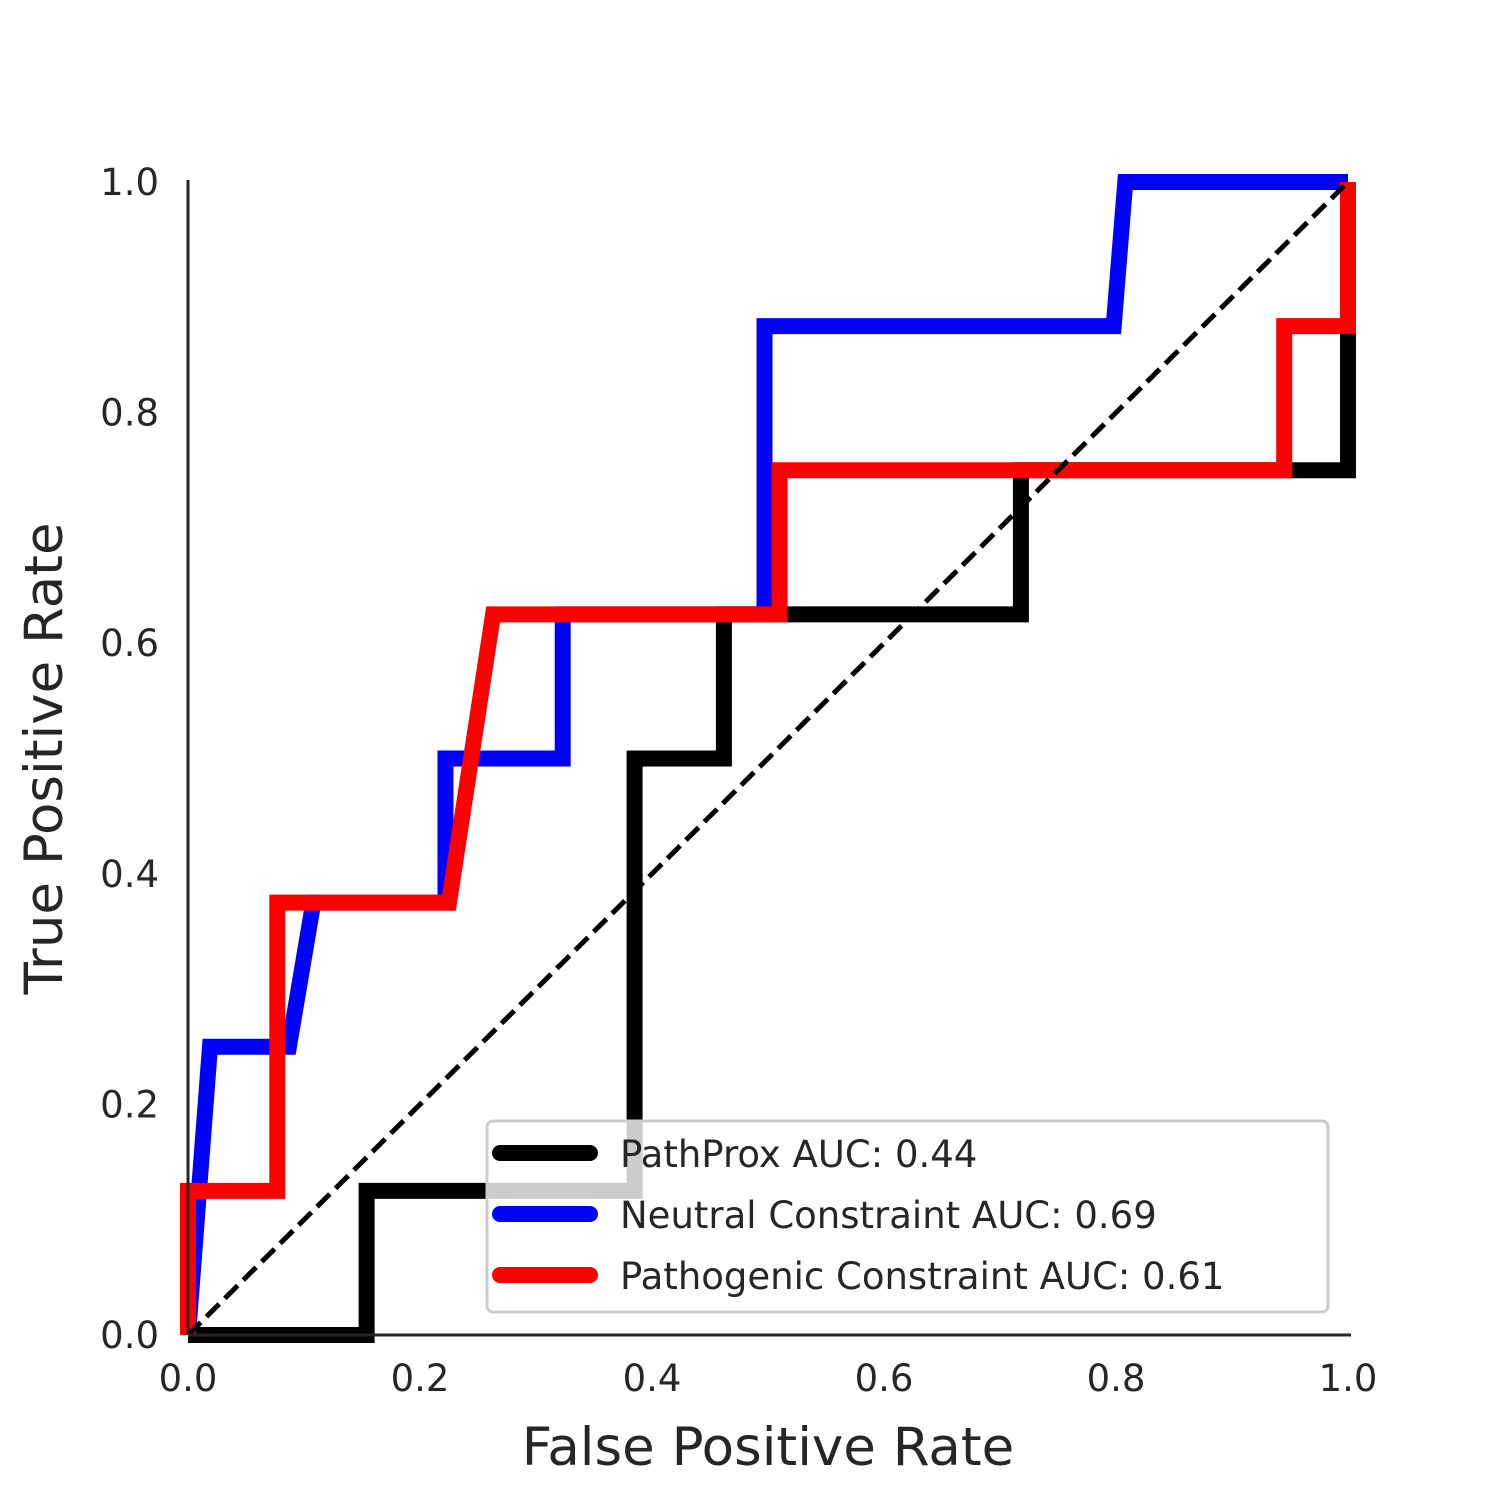 The height and width of the screenshot is (1500, 1500). I want to click on y-tick-label: 1.0, so click(129, 182).